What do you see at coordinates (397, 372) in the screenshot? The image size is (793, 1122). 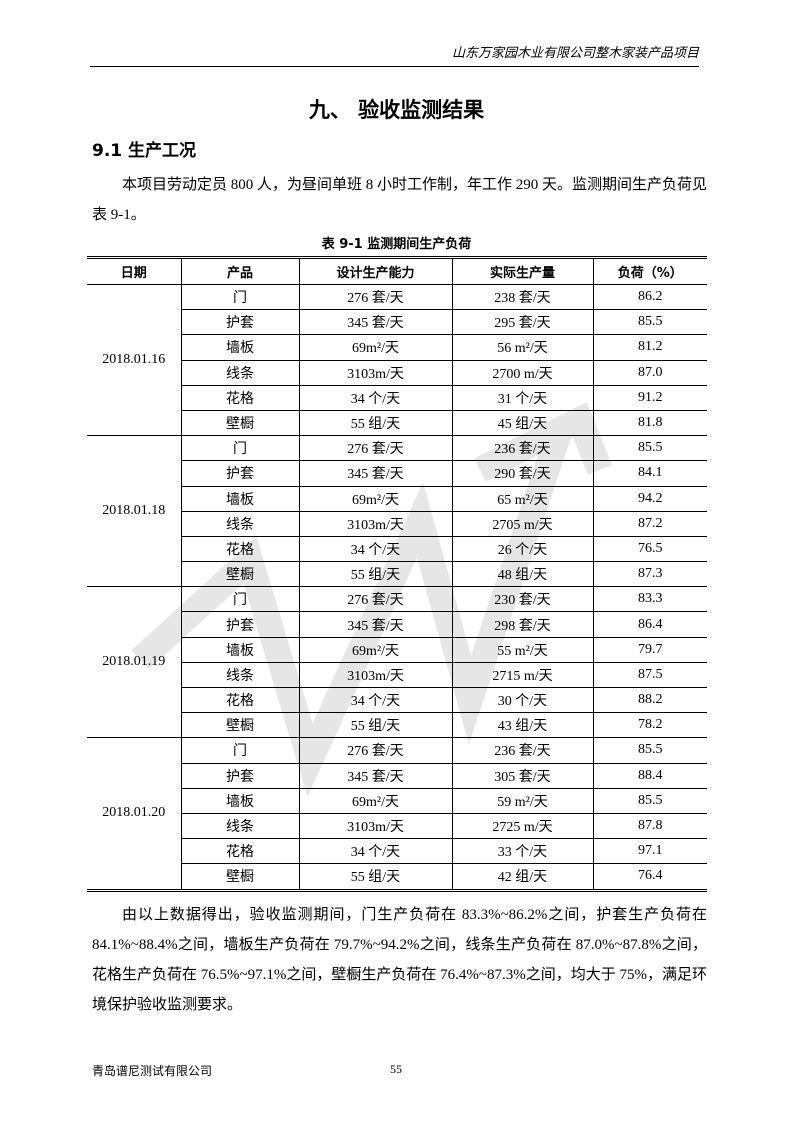 I see `table-row: 线条 3103m/天 2700 m/天 87.0` at bounding box center [397, 372].